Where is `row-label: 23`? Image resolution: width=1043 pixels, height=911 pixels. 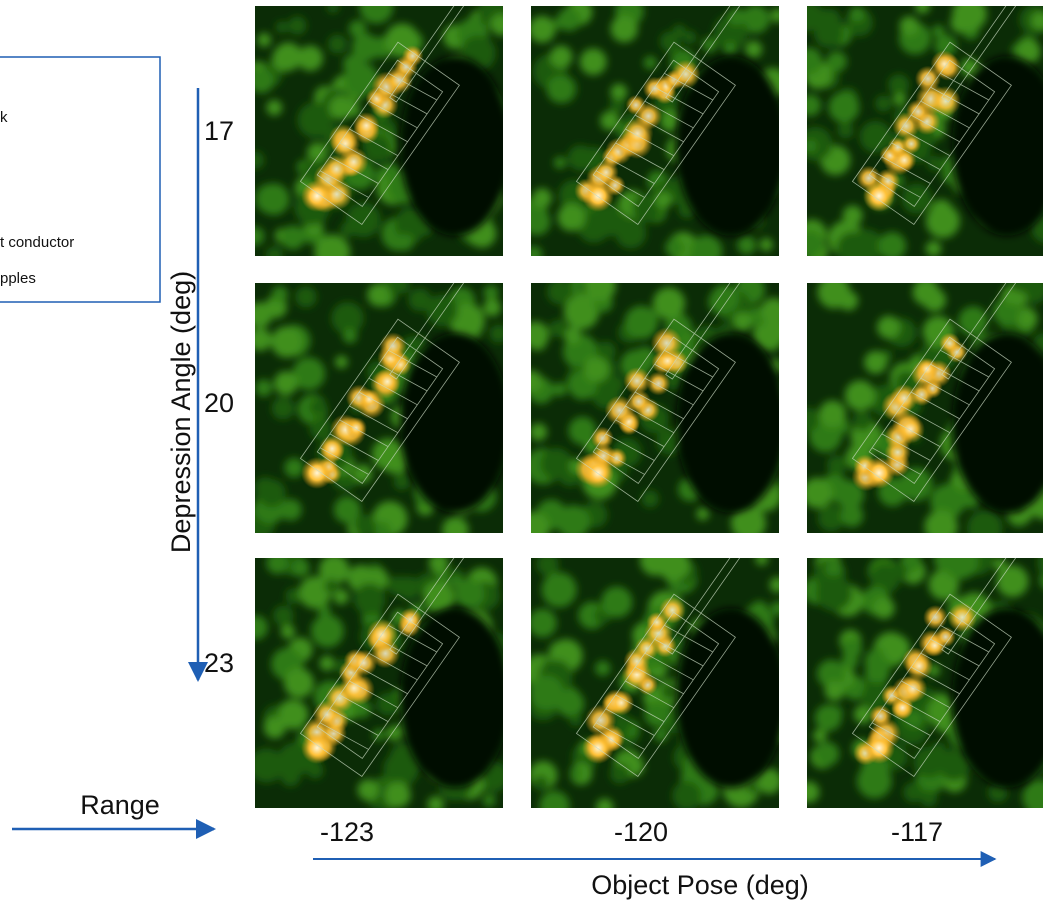 row-label: 23 is located at coordinates (219, 663).